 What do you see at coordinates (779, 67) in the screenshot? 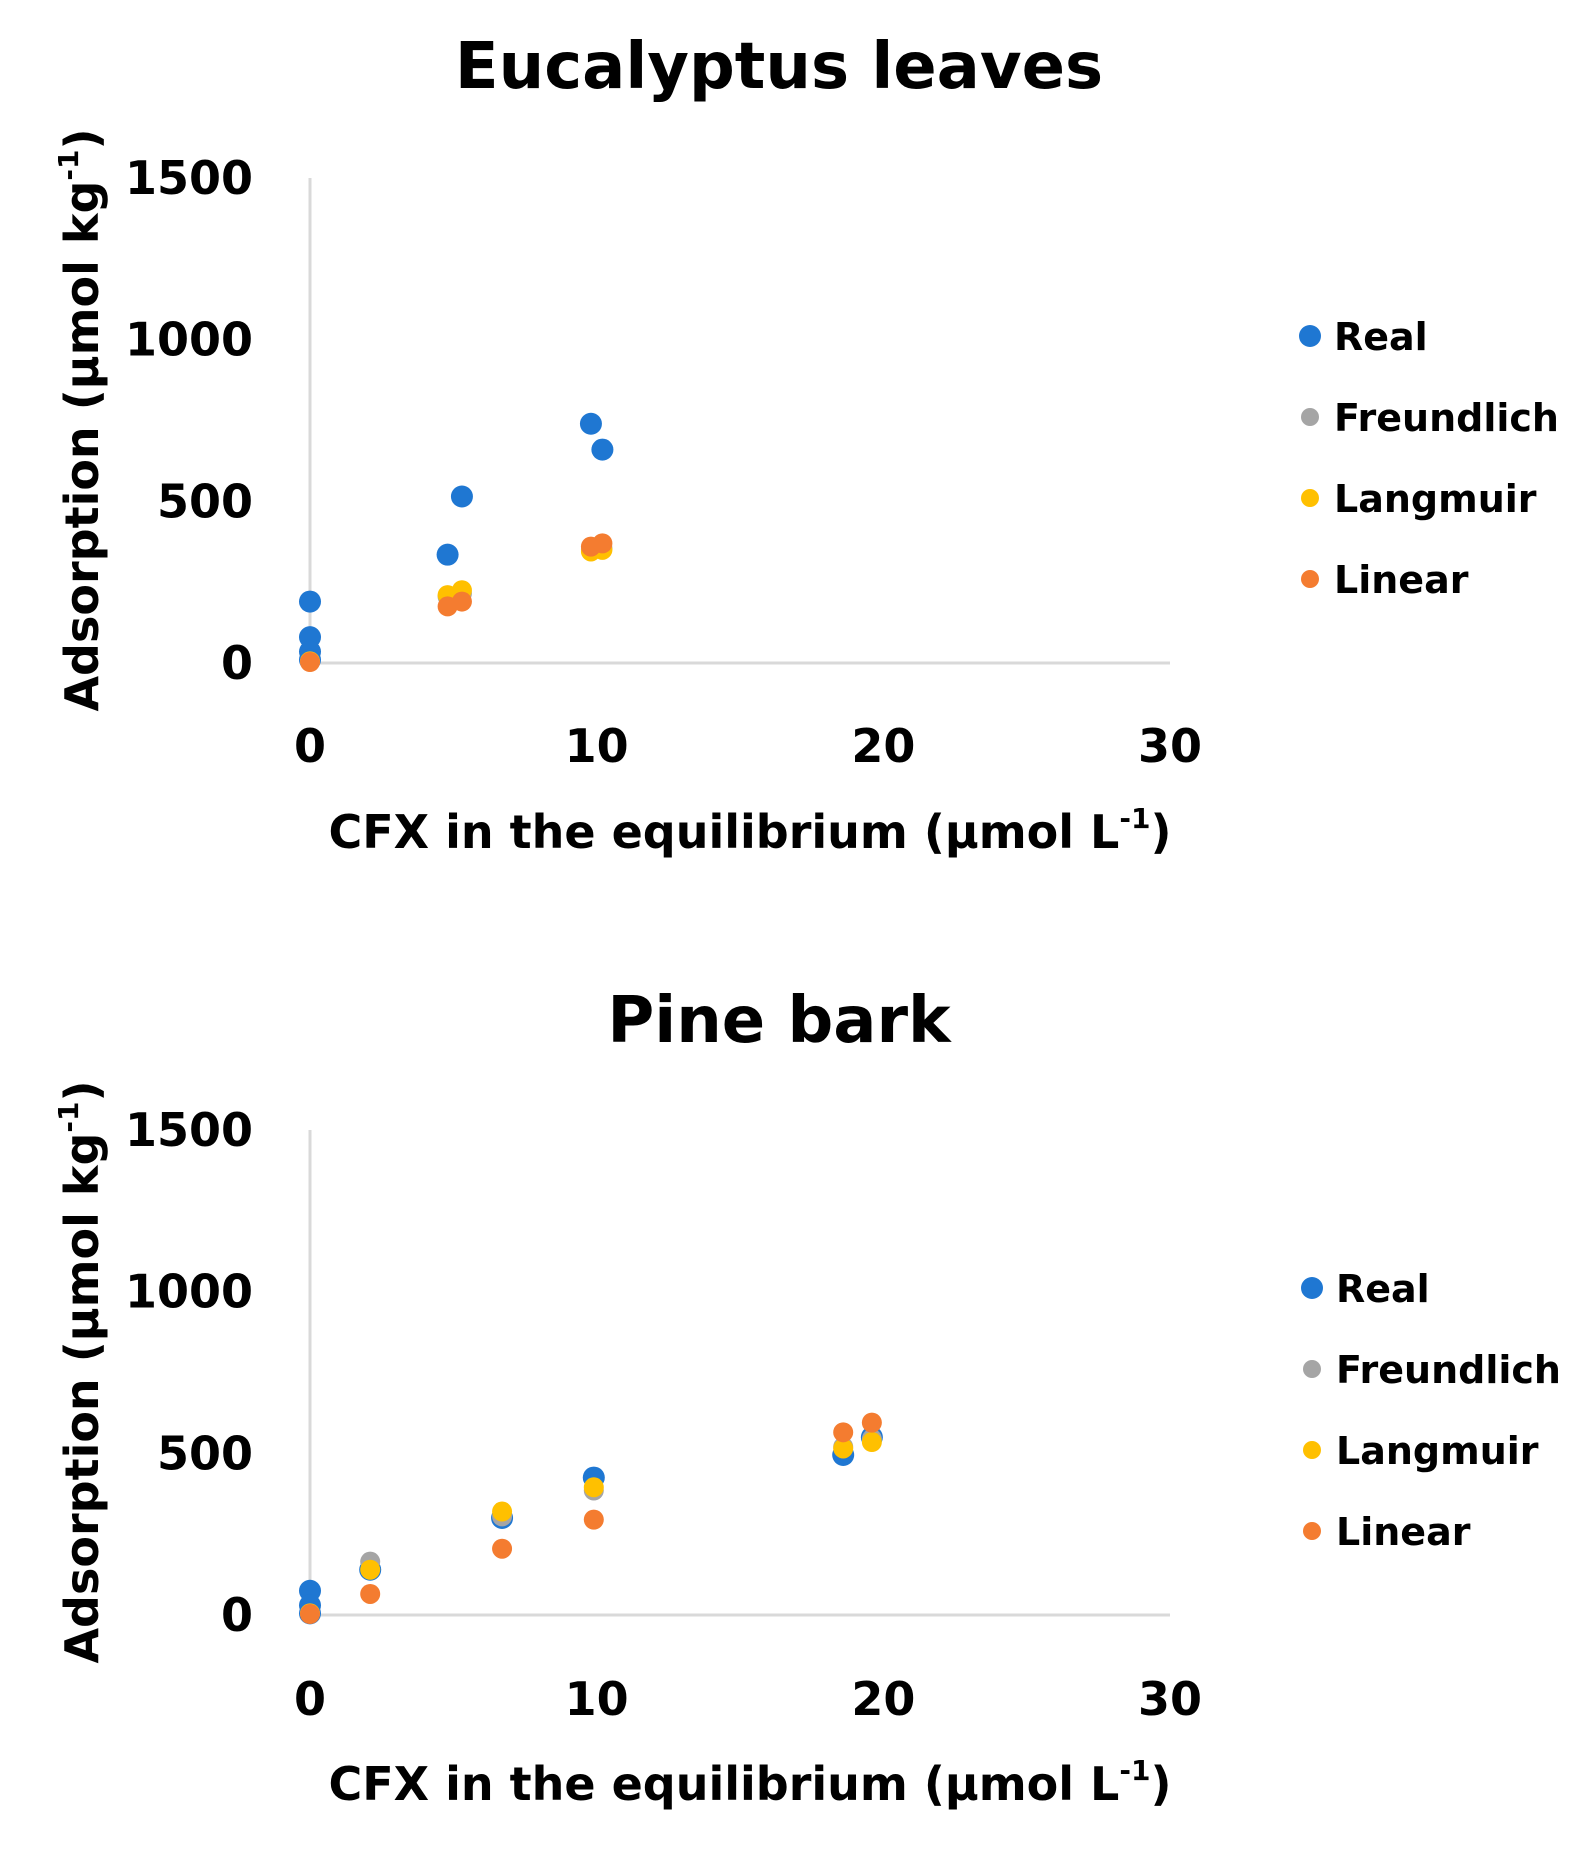
I see `chart-title: Eucalyptus leaves` at bounding box center [779, 67].